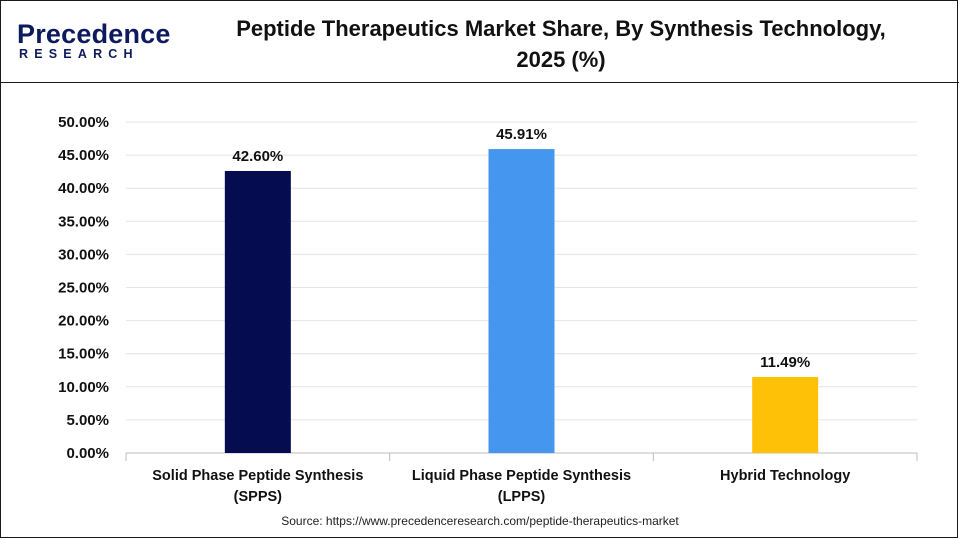 The height and width of the screenshot is (540, 960). What do you see at coordinates (83, 288) in the screenshot?
I see `y-tick-label: 25.00%` at bounding box center [83, 288].